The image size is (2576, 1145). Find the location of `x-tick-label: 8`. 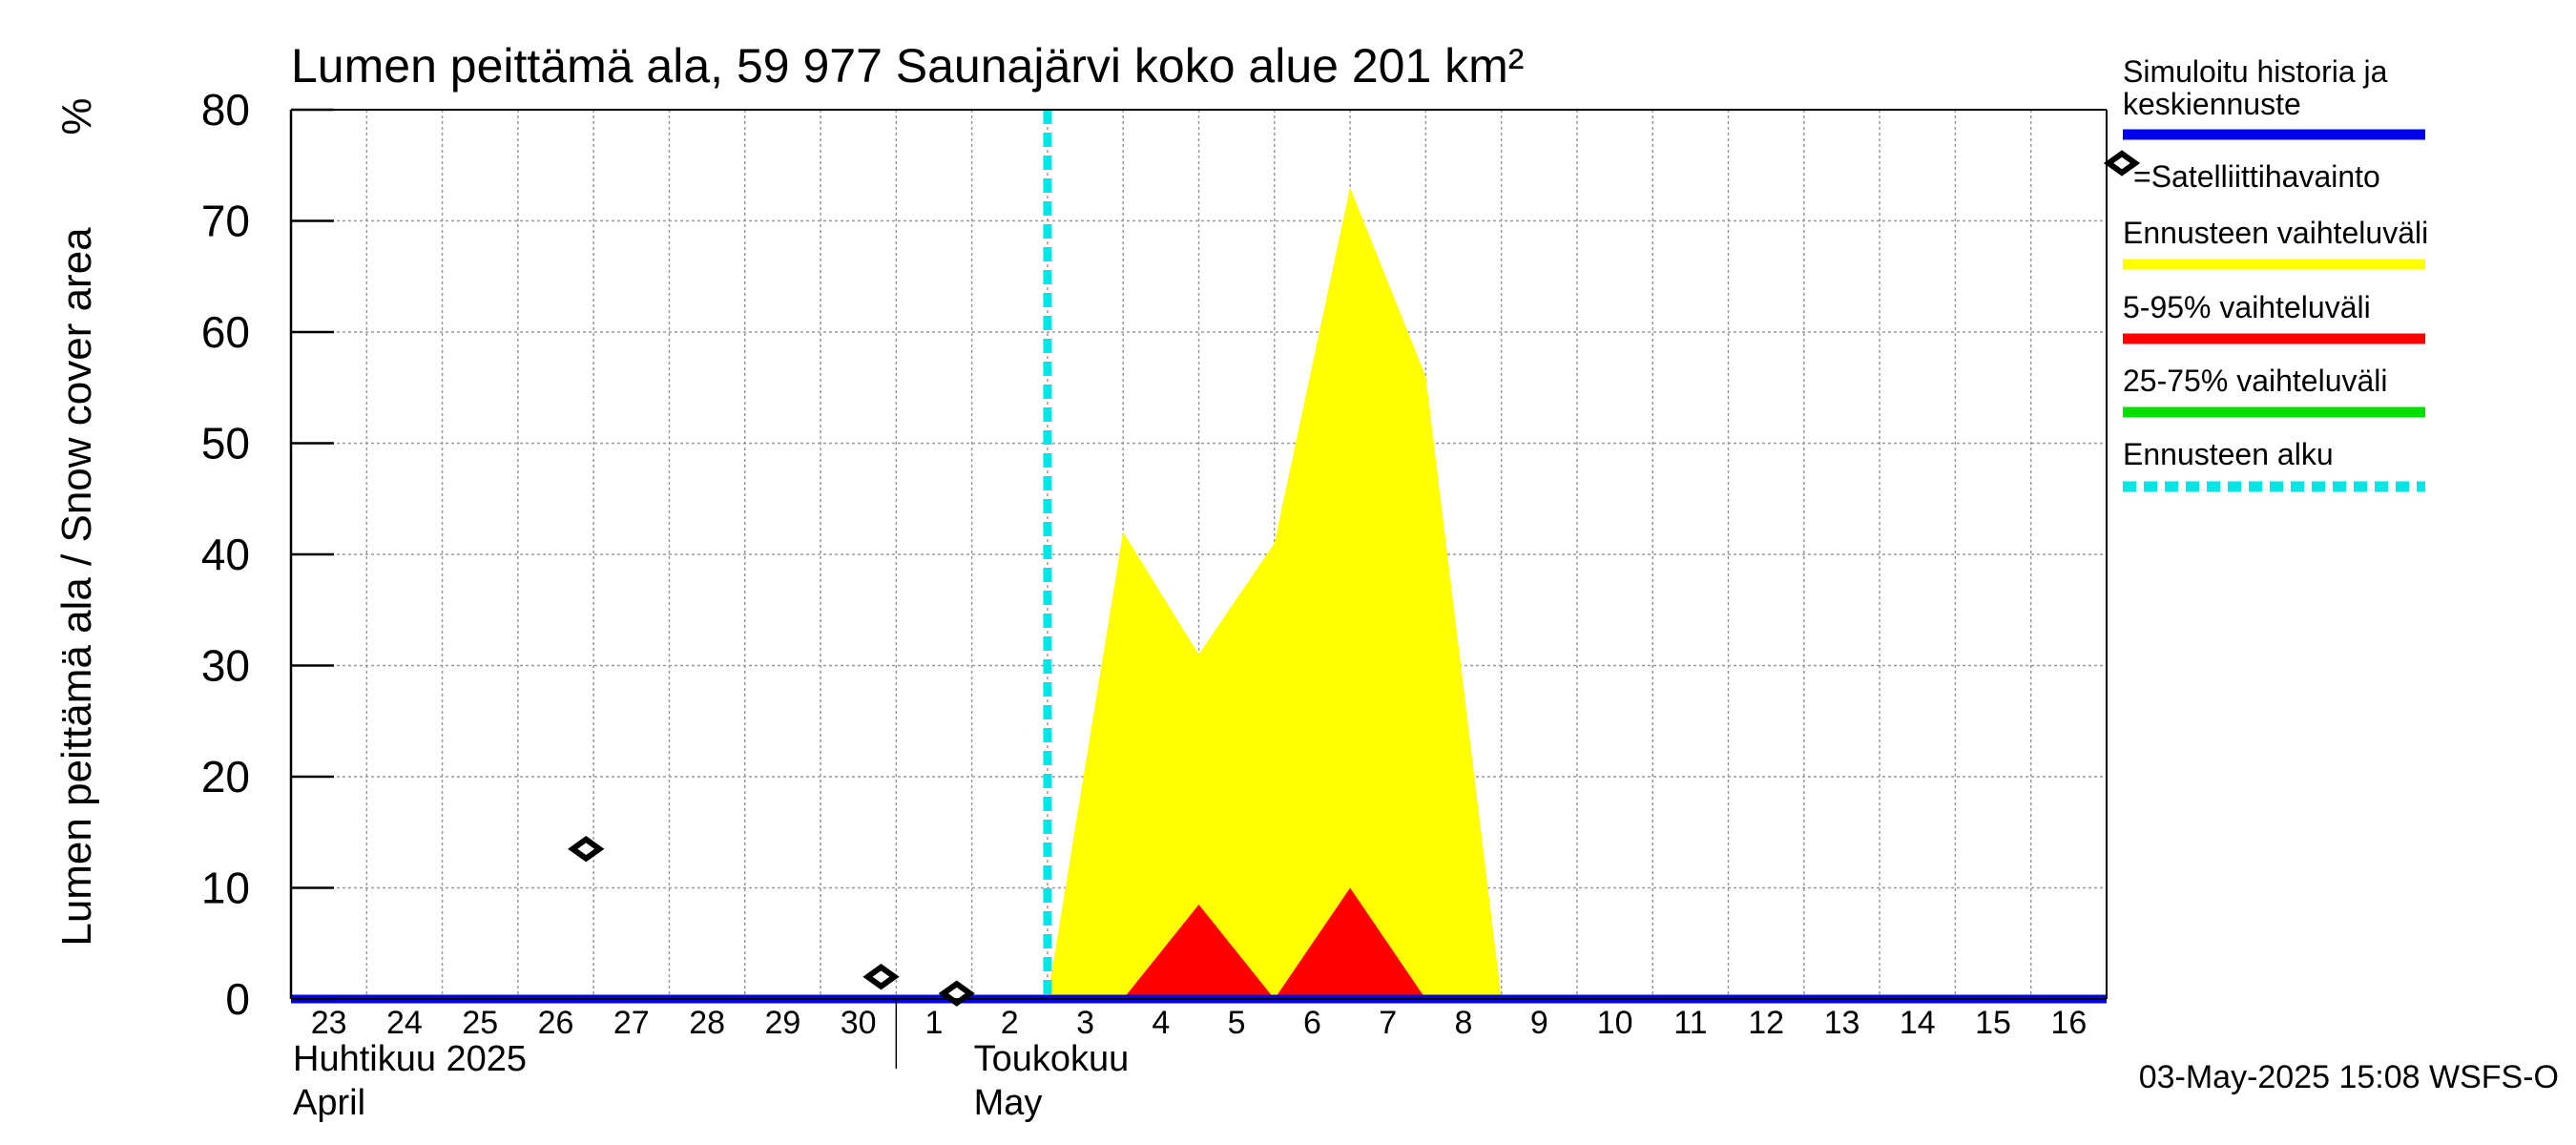

x-tick-label: 8 is located at coordinates (1464, 1023).